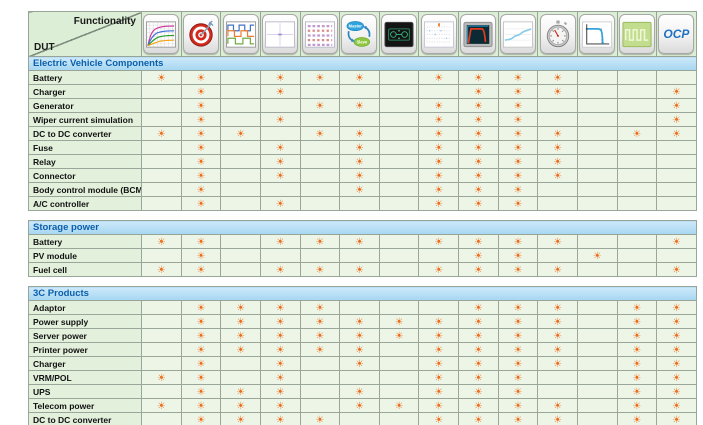  I want to click on column-pulse-train, so click(637, 34).